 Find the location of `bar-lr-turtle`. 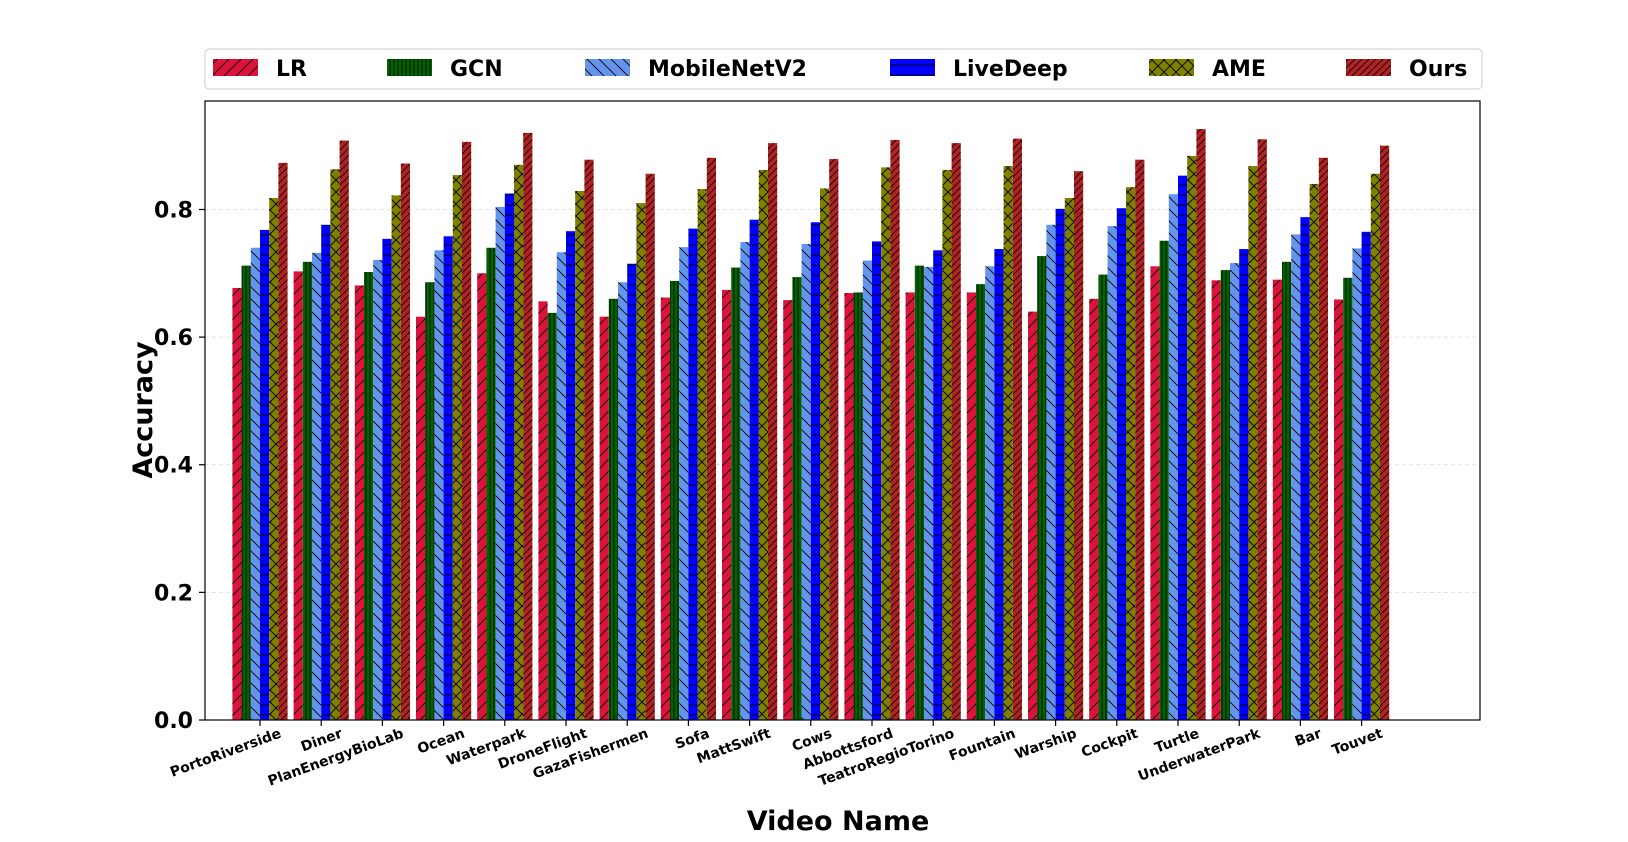

bar-lr-turtle is located at coordinates (1155, 493).